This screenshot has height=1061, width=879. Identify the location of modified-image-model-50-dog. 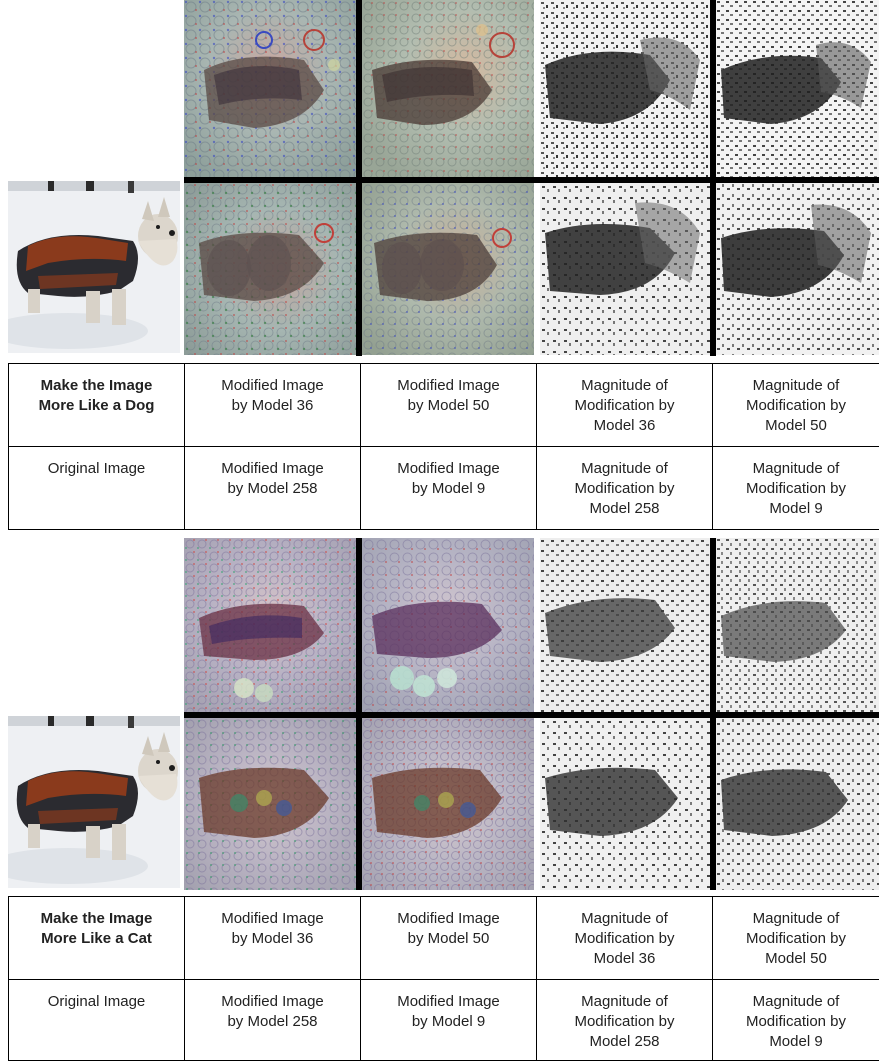
(448, 88).